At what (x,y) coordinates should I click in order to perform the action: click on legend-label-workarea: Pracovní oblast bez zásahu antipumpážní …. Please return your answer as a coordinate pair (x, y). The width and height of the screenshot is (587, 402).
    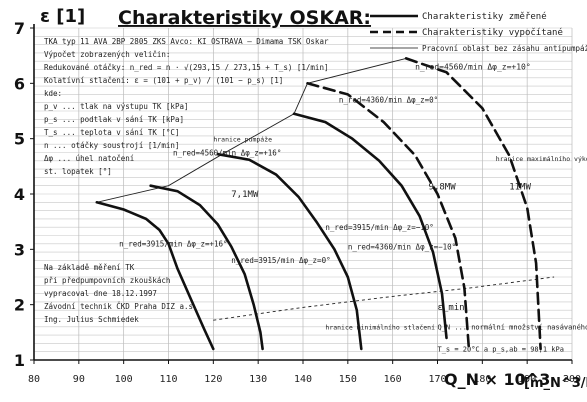
    Looking at the image, I should click on (504, 48).